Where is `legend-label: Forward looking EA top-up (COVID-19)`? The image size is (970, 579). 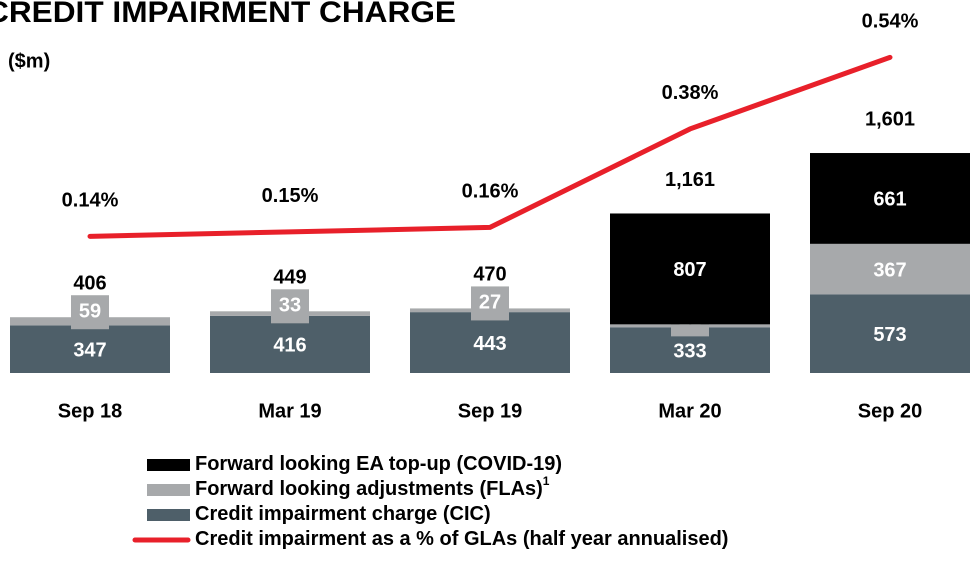 legend-label: Forward looking EA top-up (COVID-19) is located at coordinates (378, 464).